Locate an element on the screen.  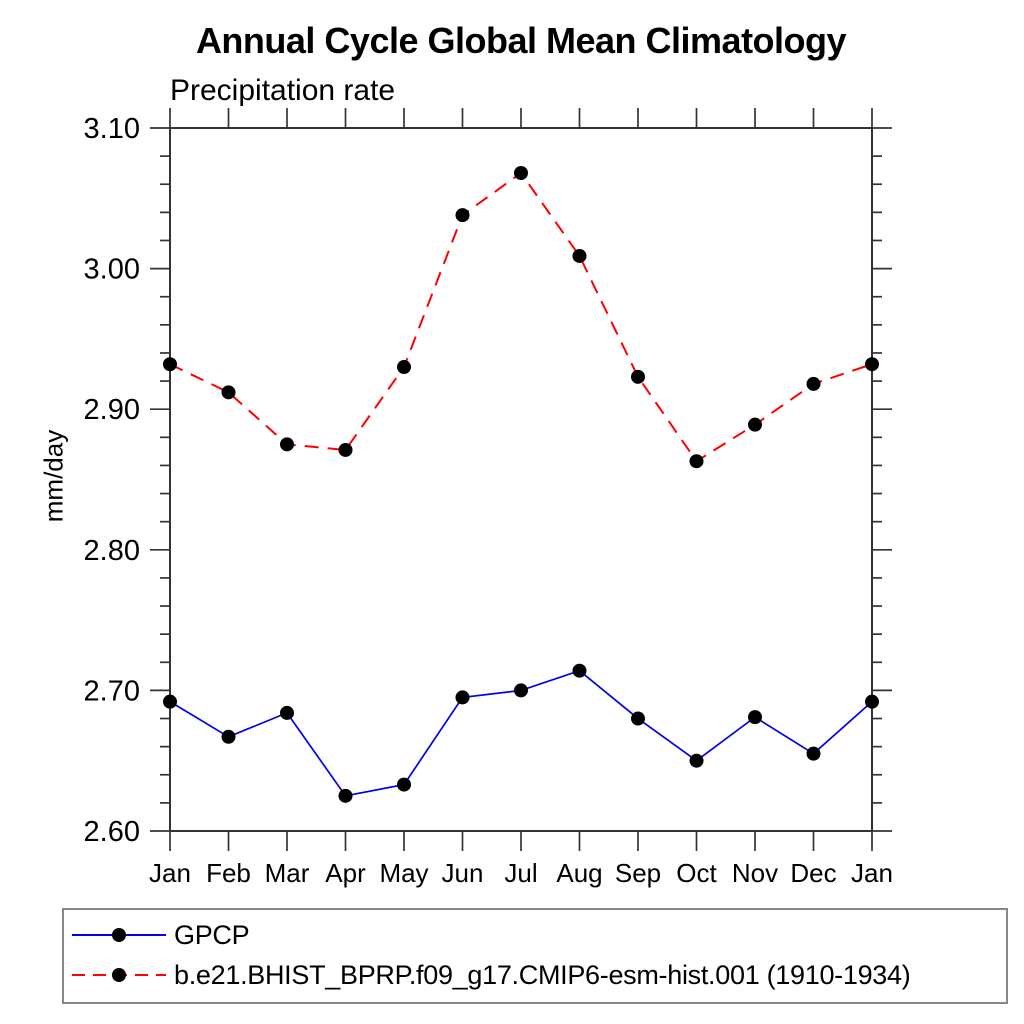
x-tick-label: Sep is located at coordinates (638, 873).